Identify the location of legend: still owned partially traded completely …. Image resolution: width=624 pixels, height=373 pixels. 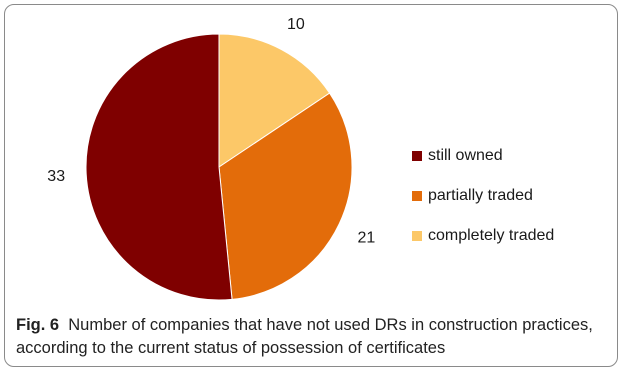
(483, 206).